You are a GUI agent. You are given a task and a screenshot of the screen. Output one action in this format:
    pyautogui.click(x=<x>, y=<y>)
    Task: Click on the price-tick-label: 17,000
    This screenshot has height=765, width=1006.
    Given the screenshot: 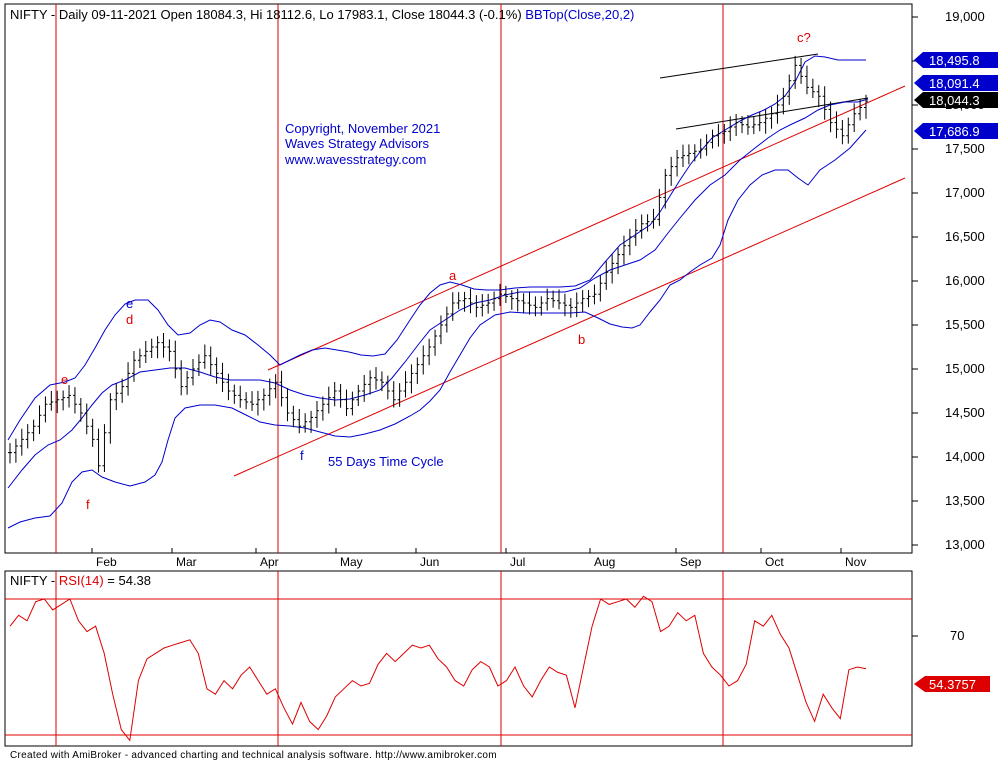 What is the action you would take?
    pyautogui.click(x=965, y=192)
    